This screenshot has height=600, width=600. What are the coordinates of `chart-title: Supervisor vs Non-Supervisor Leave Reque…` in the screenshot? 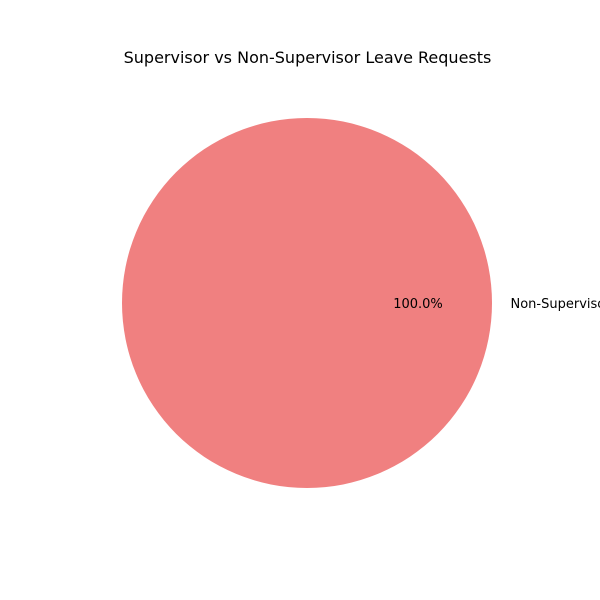 It's located at (307, 57).